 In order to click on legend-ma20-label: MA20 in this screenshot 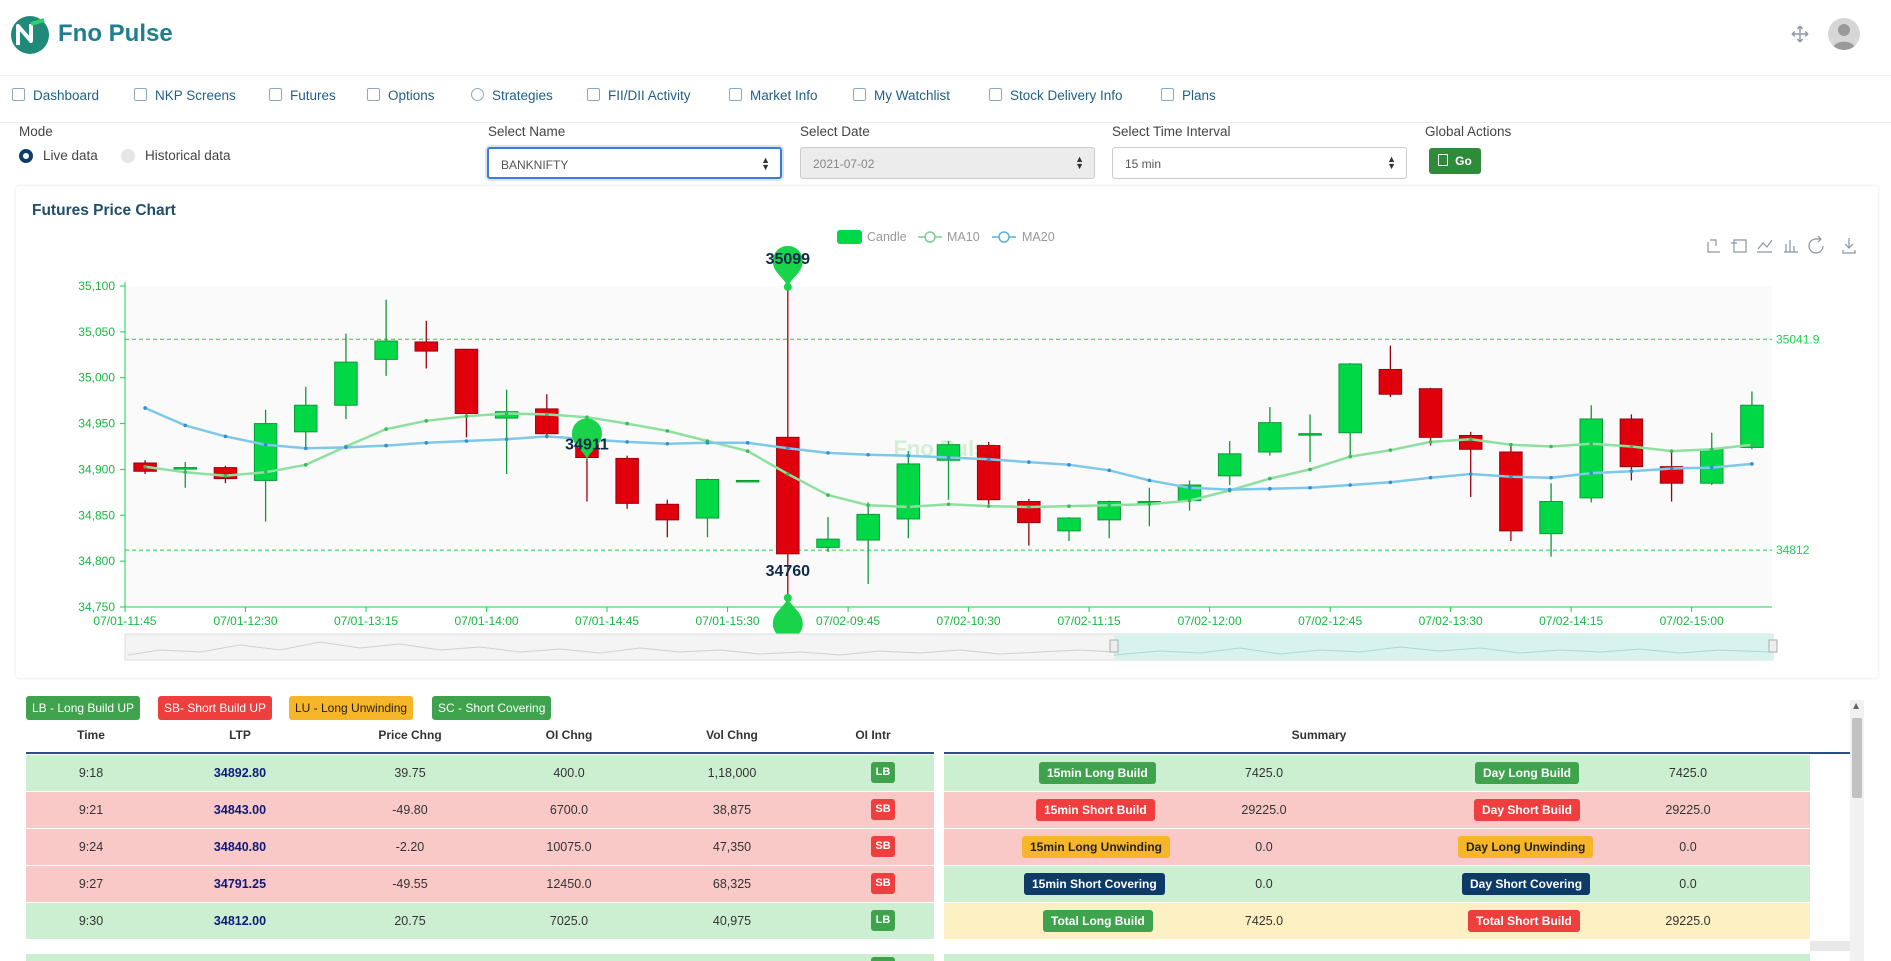, I will do `click(1038, 237)`.